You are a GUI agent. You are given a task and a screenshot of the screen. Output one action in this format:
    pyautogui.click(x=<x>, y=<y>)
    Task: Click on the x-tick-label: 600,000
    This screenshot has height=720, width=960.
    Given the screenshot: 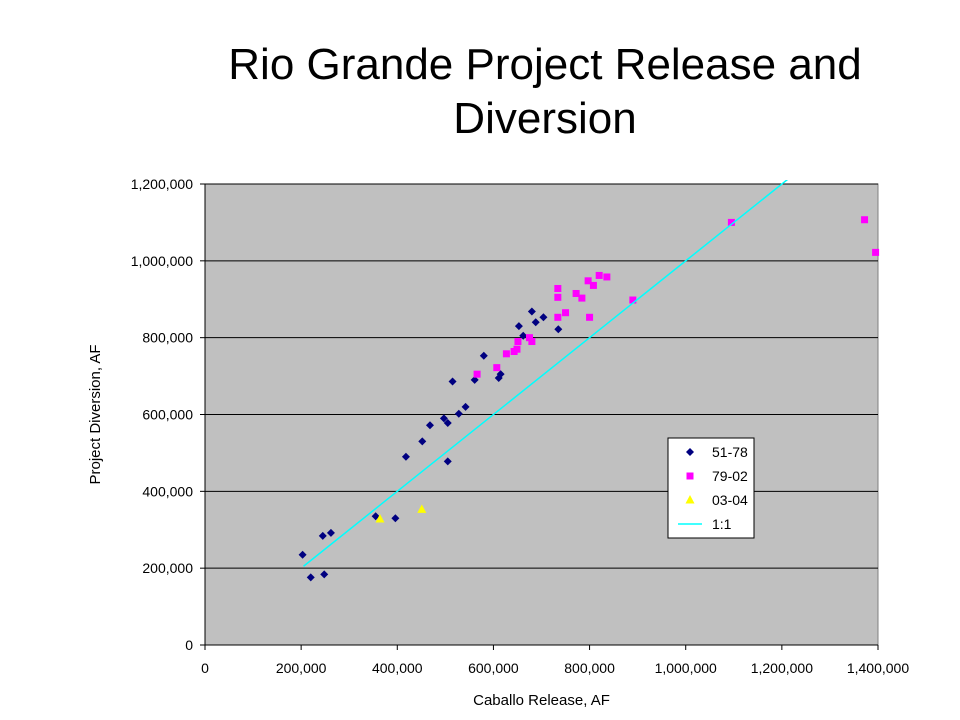 What is the action you would take?
    pyautogui.click(x=493, y=668)
    